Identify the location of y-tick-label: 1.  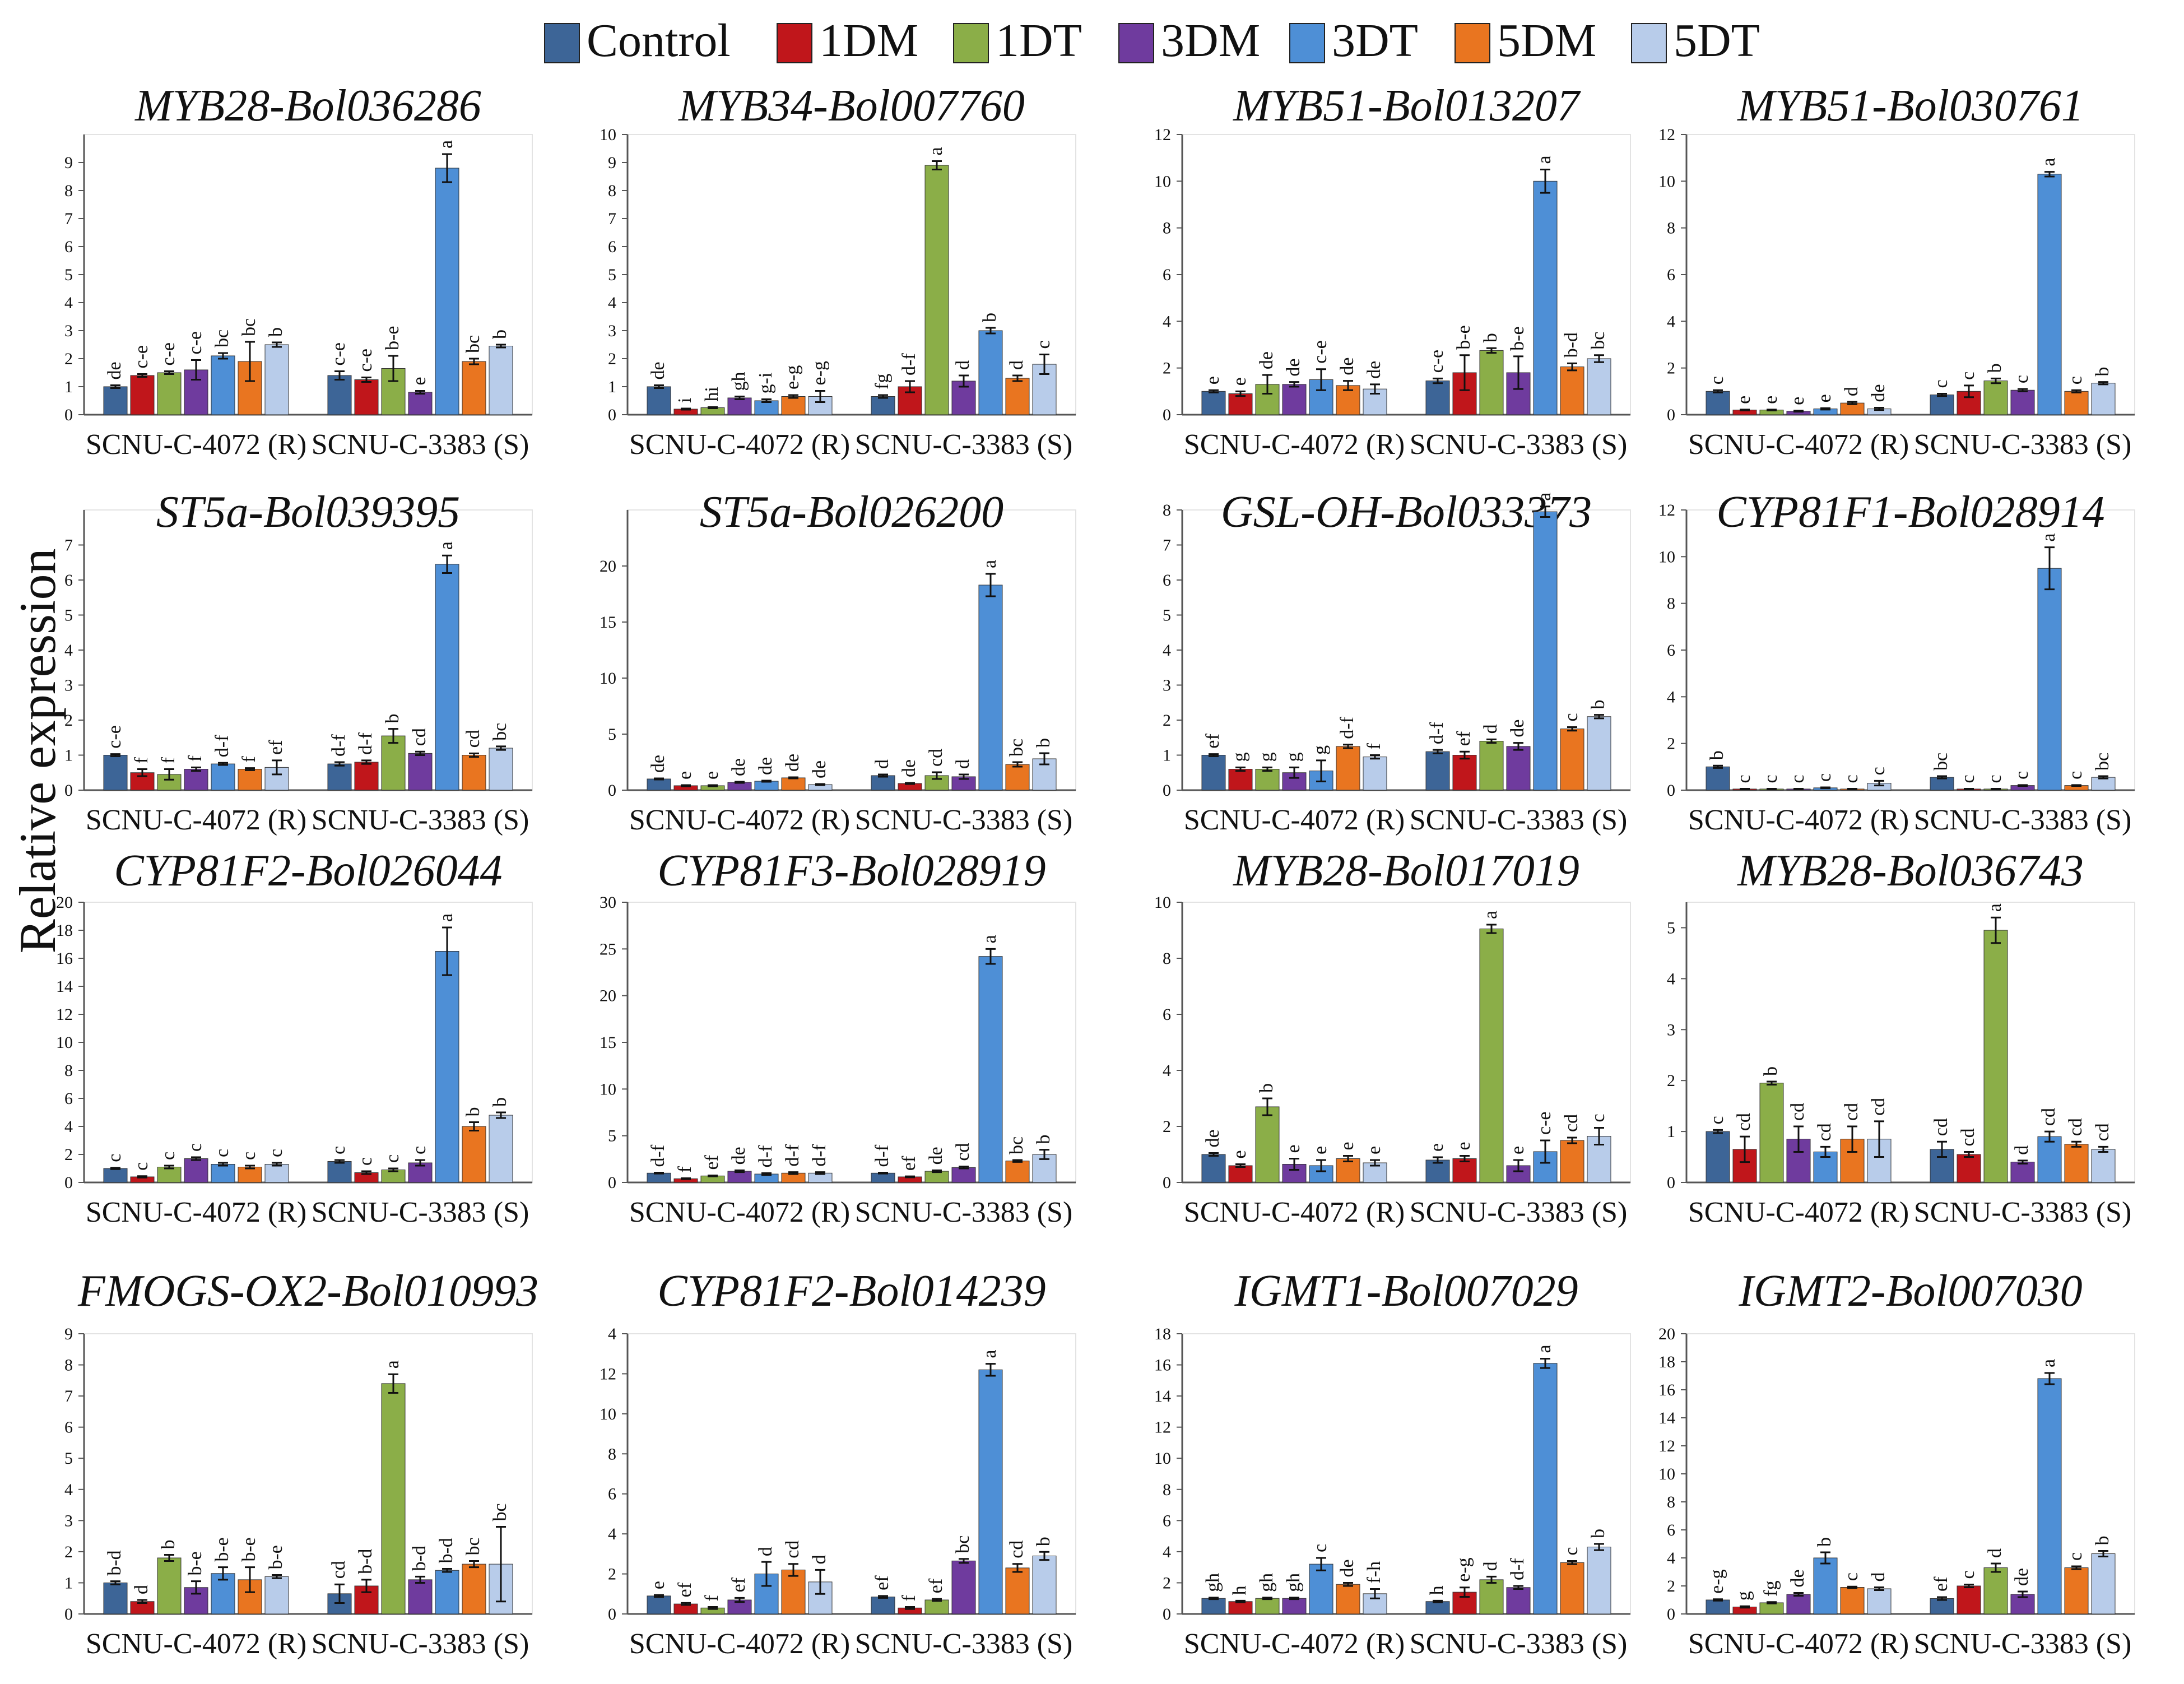
(68, 387).